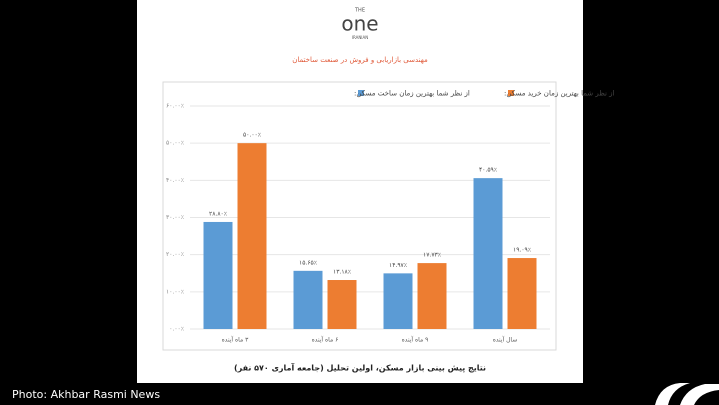 This screenshot has width=719, height=405. What do you see at coordinates (412, 94) in the screenshot?
I see `legend-label: از نظر شما بهترین زمان ساخت مسکن:` at bounding box center [412, 94].